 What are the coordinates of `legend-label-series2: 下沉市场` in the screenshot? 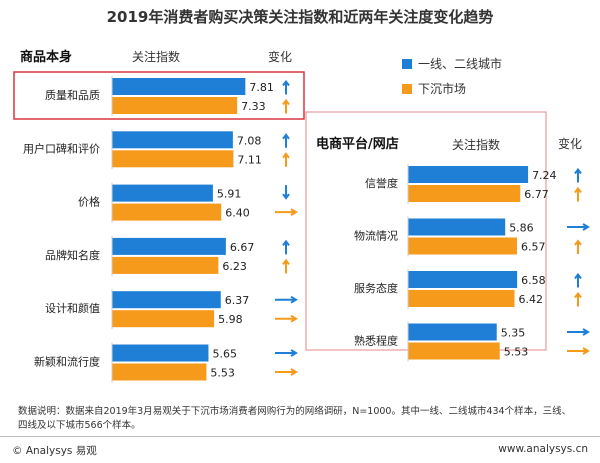 It's located at (442, 89).